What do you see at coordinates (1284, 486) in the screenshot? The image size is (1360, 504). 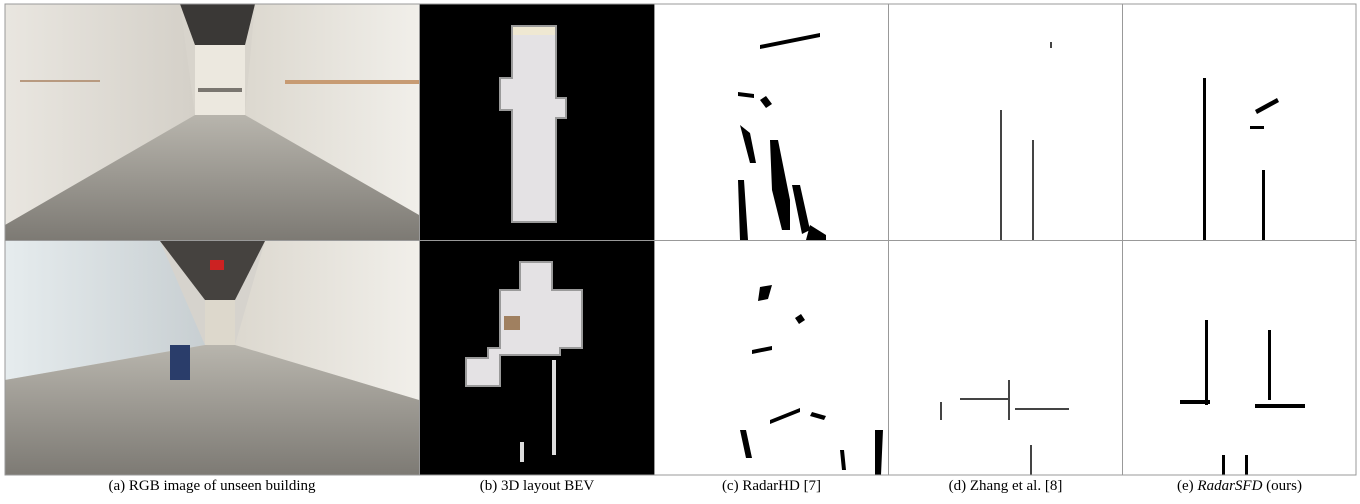 I see `caption-suffix: (ours)` at bounding box center [1284, 486].